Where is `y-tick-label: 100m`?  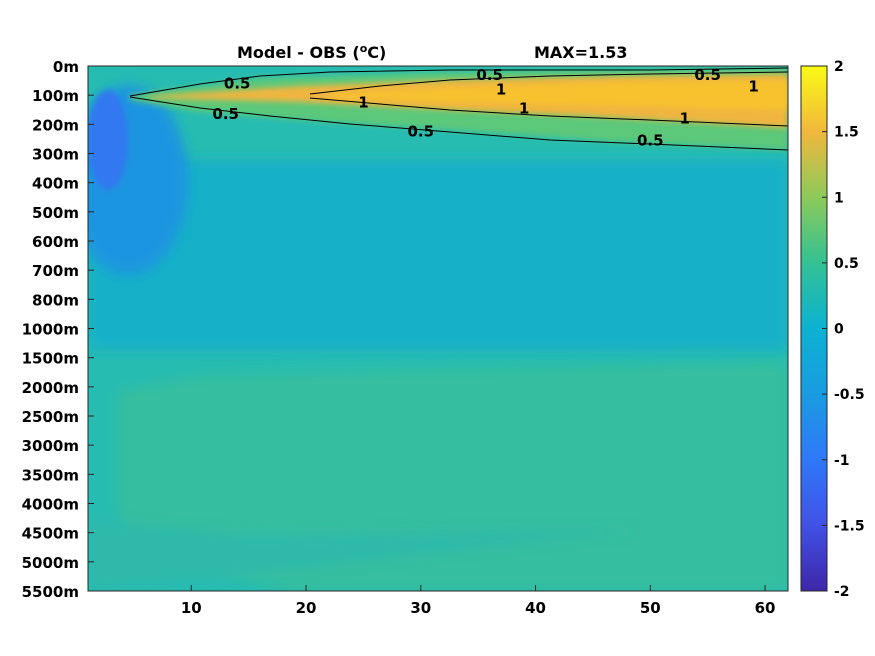
y-tick-label: 100m is located at coordinates (55, 96).